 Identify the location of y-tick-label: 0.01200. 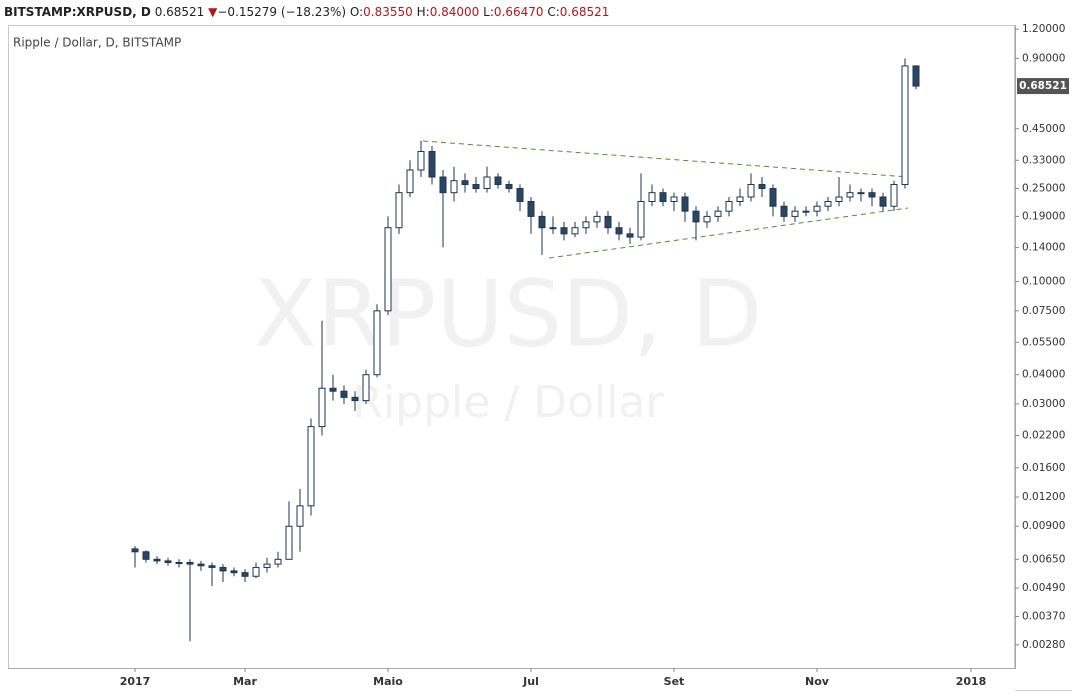
(1043, 497).